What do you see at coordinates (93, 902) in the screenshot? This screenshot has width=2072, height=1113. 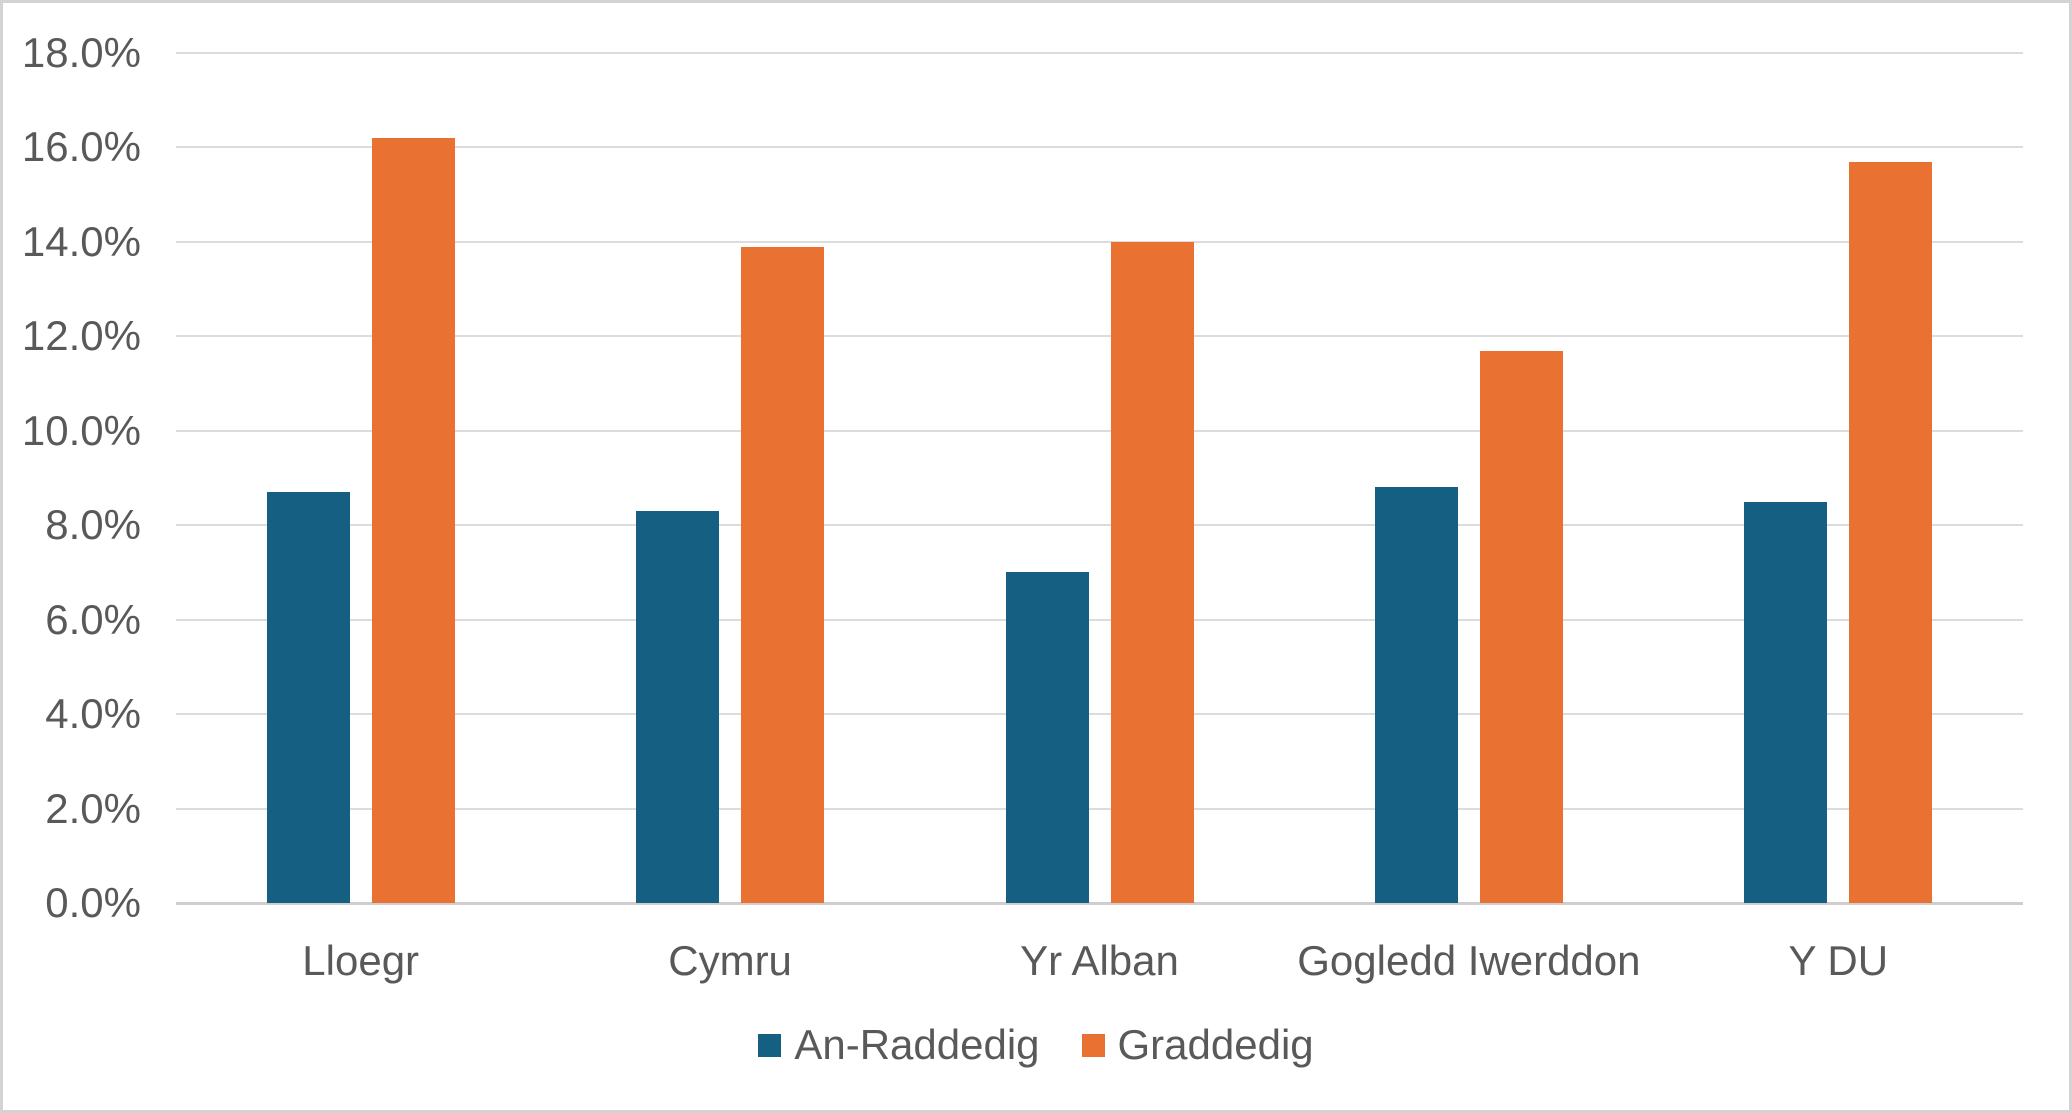 I see `y-tick-label: 0.0%` at bounding box center [93, 902].